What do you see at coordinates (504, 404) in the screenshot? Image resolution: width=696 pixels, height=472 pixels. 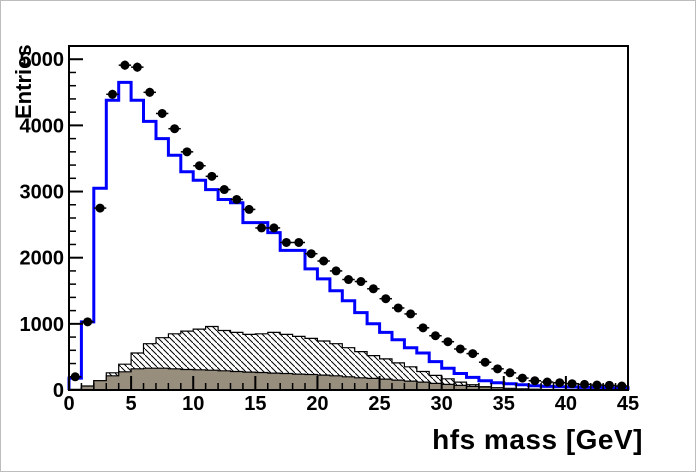 I see `x-tick-label: 35` at bounding box center [504, 404].